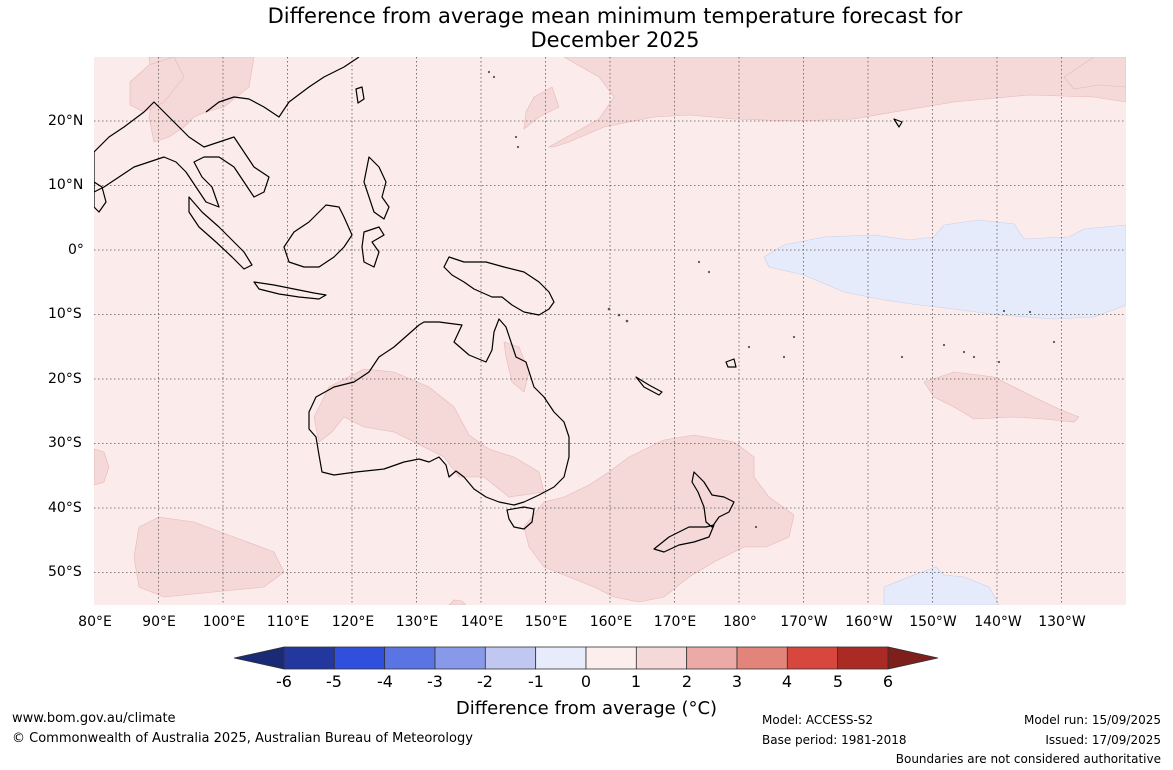  Describe the element at coordinates (649, 386) in the screenshot. I see `new-caledonia-coastline` at that location.